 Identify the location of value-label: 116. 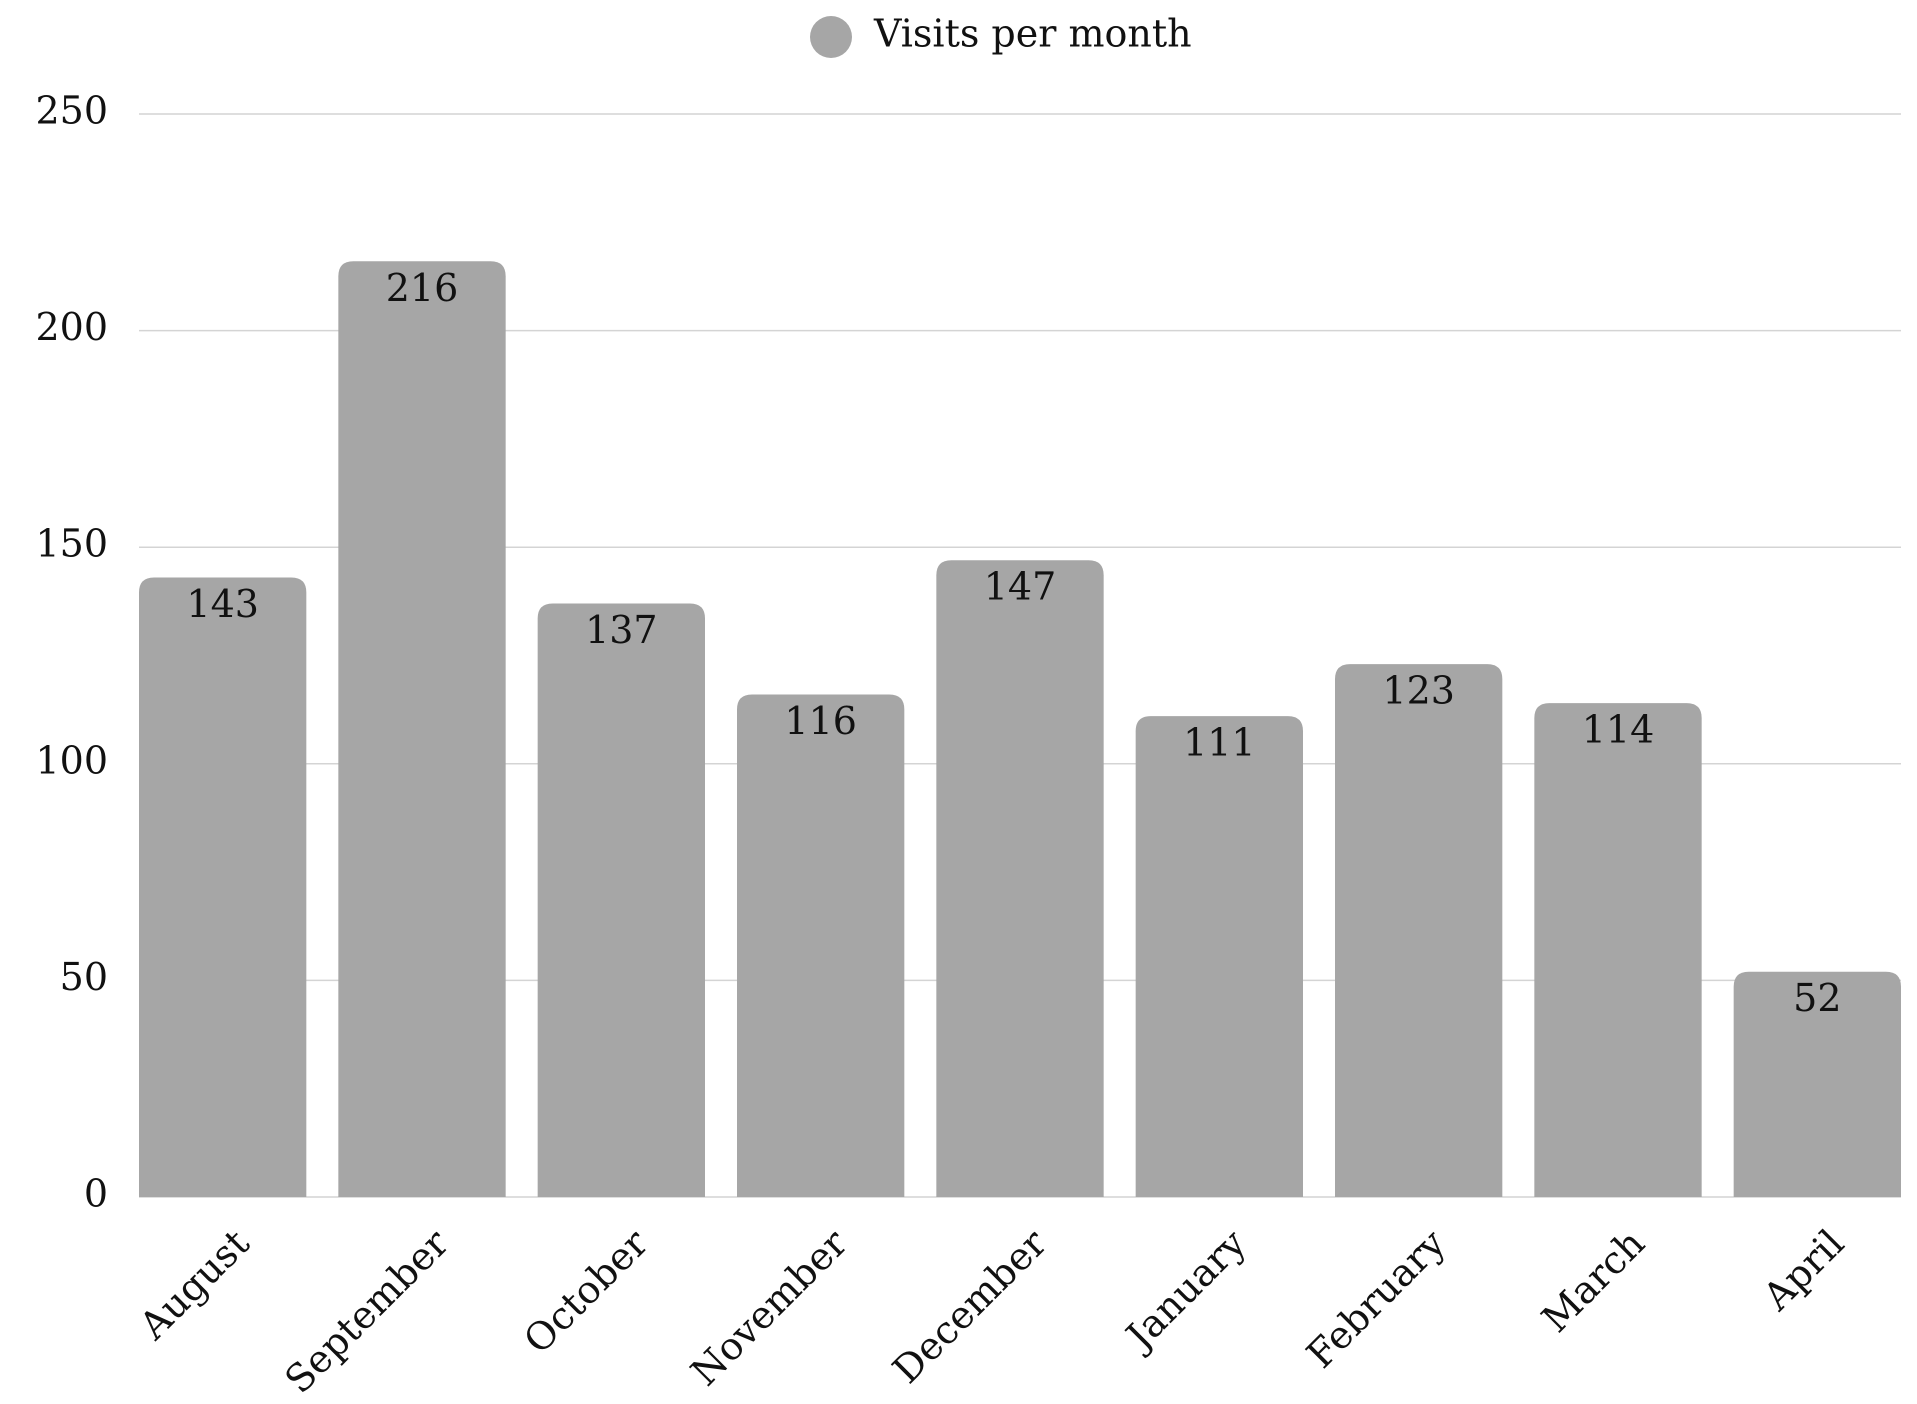
(820, 721).